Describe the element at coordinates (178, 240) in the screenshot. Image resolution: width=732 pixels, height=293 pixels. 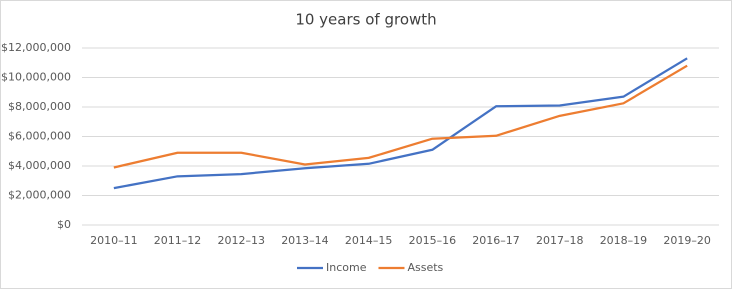
I see `x-tick-label: 2011–12` at that location.